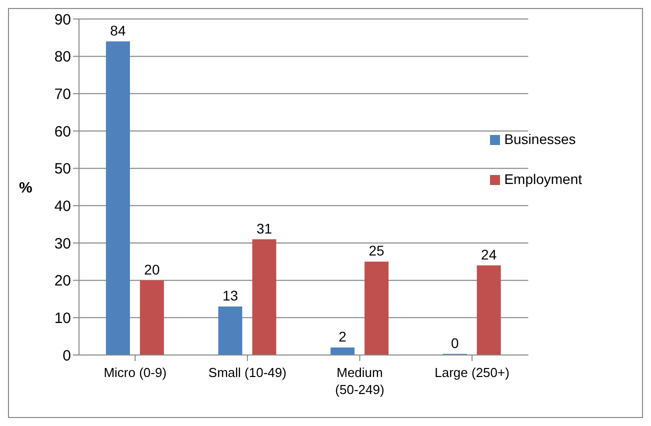 This screenshot has height=426, width=651. What do you see at coordinates (62, 19) in the screenshot?
I see `y-tick-label: 90` at bounding box center [62, 19].